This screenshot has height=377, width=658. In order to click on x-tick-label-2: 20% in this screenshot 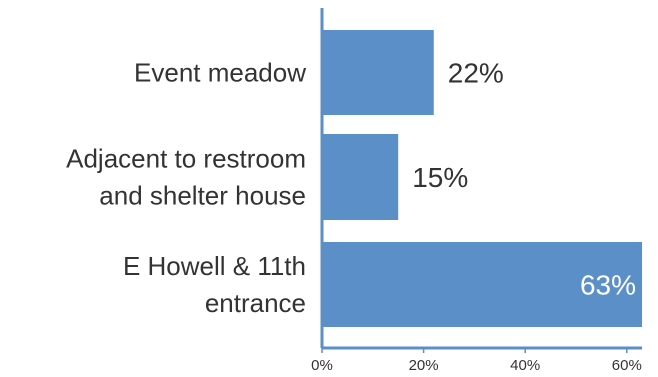, I will do `click(424, 365)`.